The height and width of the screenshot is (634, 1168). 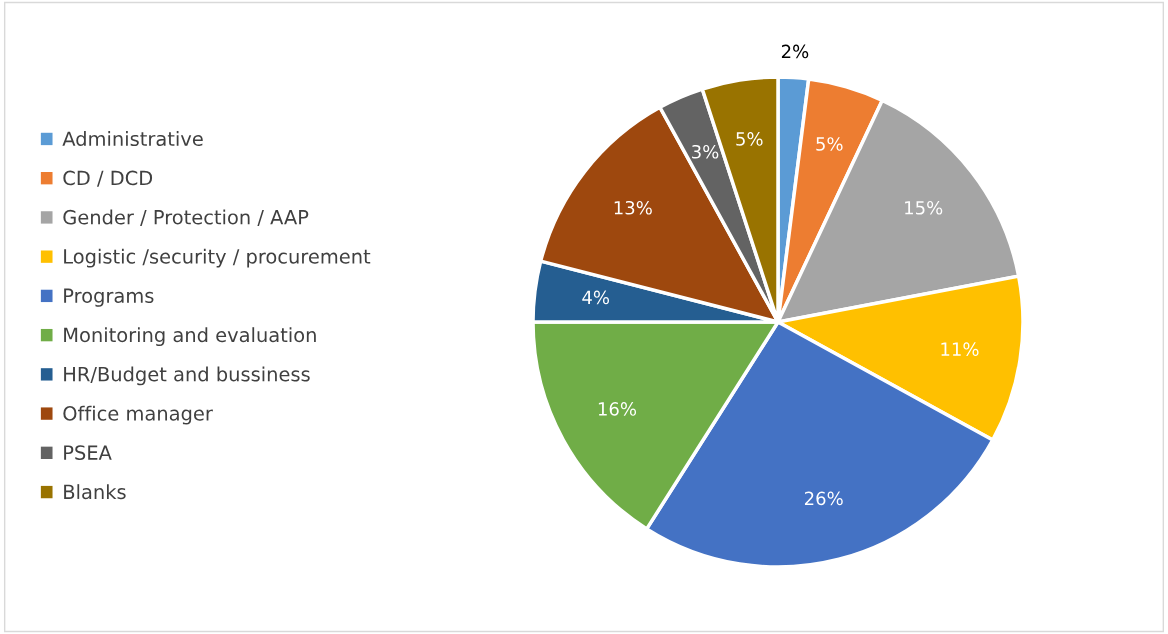 What do you see at coordinates (596, 297) in the screenshot?
I see `data-label: 4%` at bounding box center [596, 297].